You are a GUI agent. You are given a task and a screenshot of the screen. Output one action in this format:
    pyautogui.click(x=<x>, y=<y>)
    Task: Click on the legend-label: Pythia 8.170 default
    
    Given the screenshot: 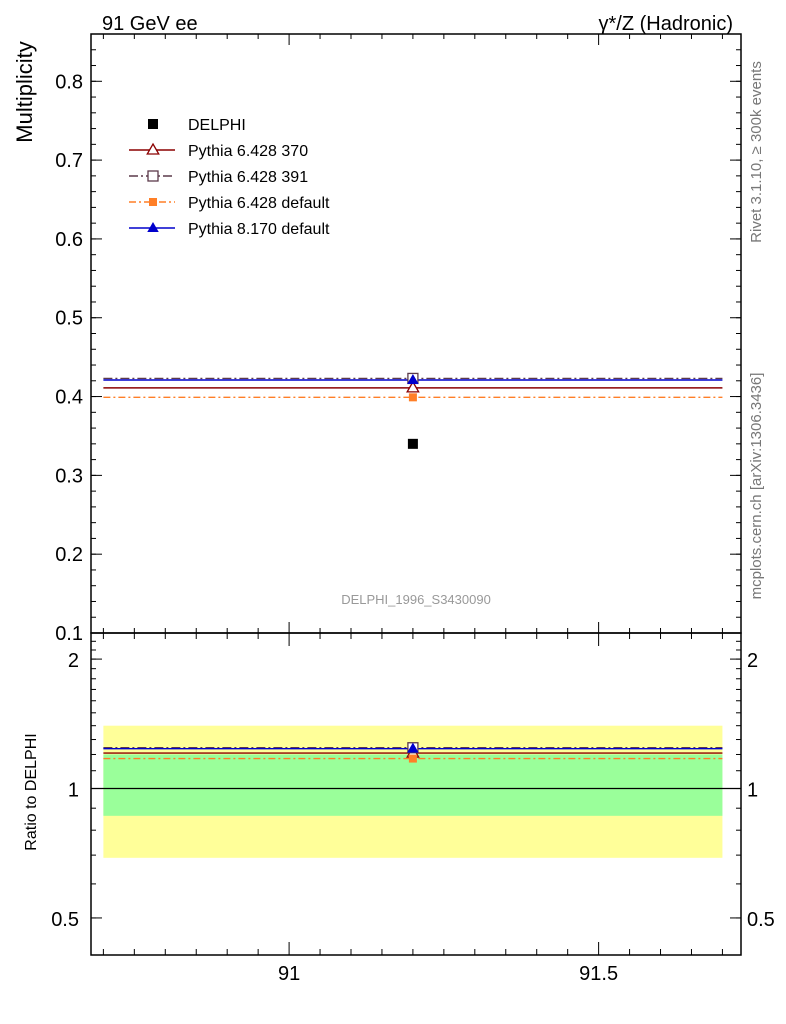 What is the action you would take?
    pyautogui.click(x=259, y=229)
    